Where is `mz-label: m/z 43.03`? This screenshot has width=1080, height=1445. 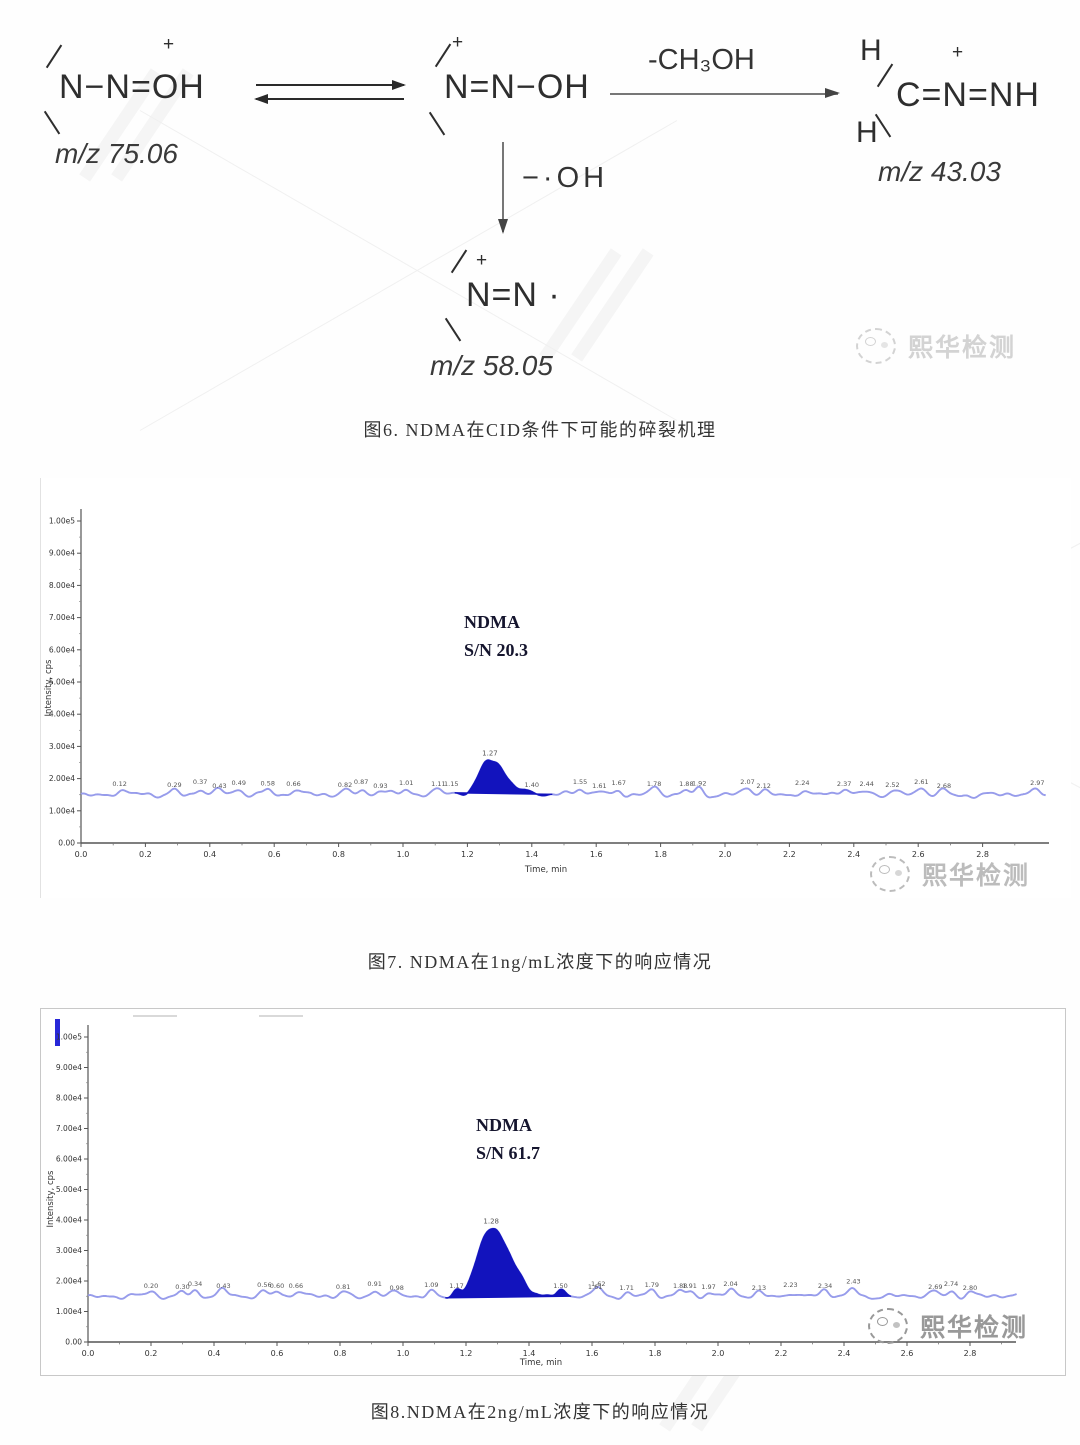
mz-label: m/z 43.03 is located at coordinates (939, 171).